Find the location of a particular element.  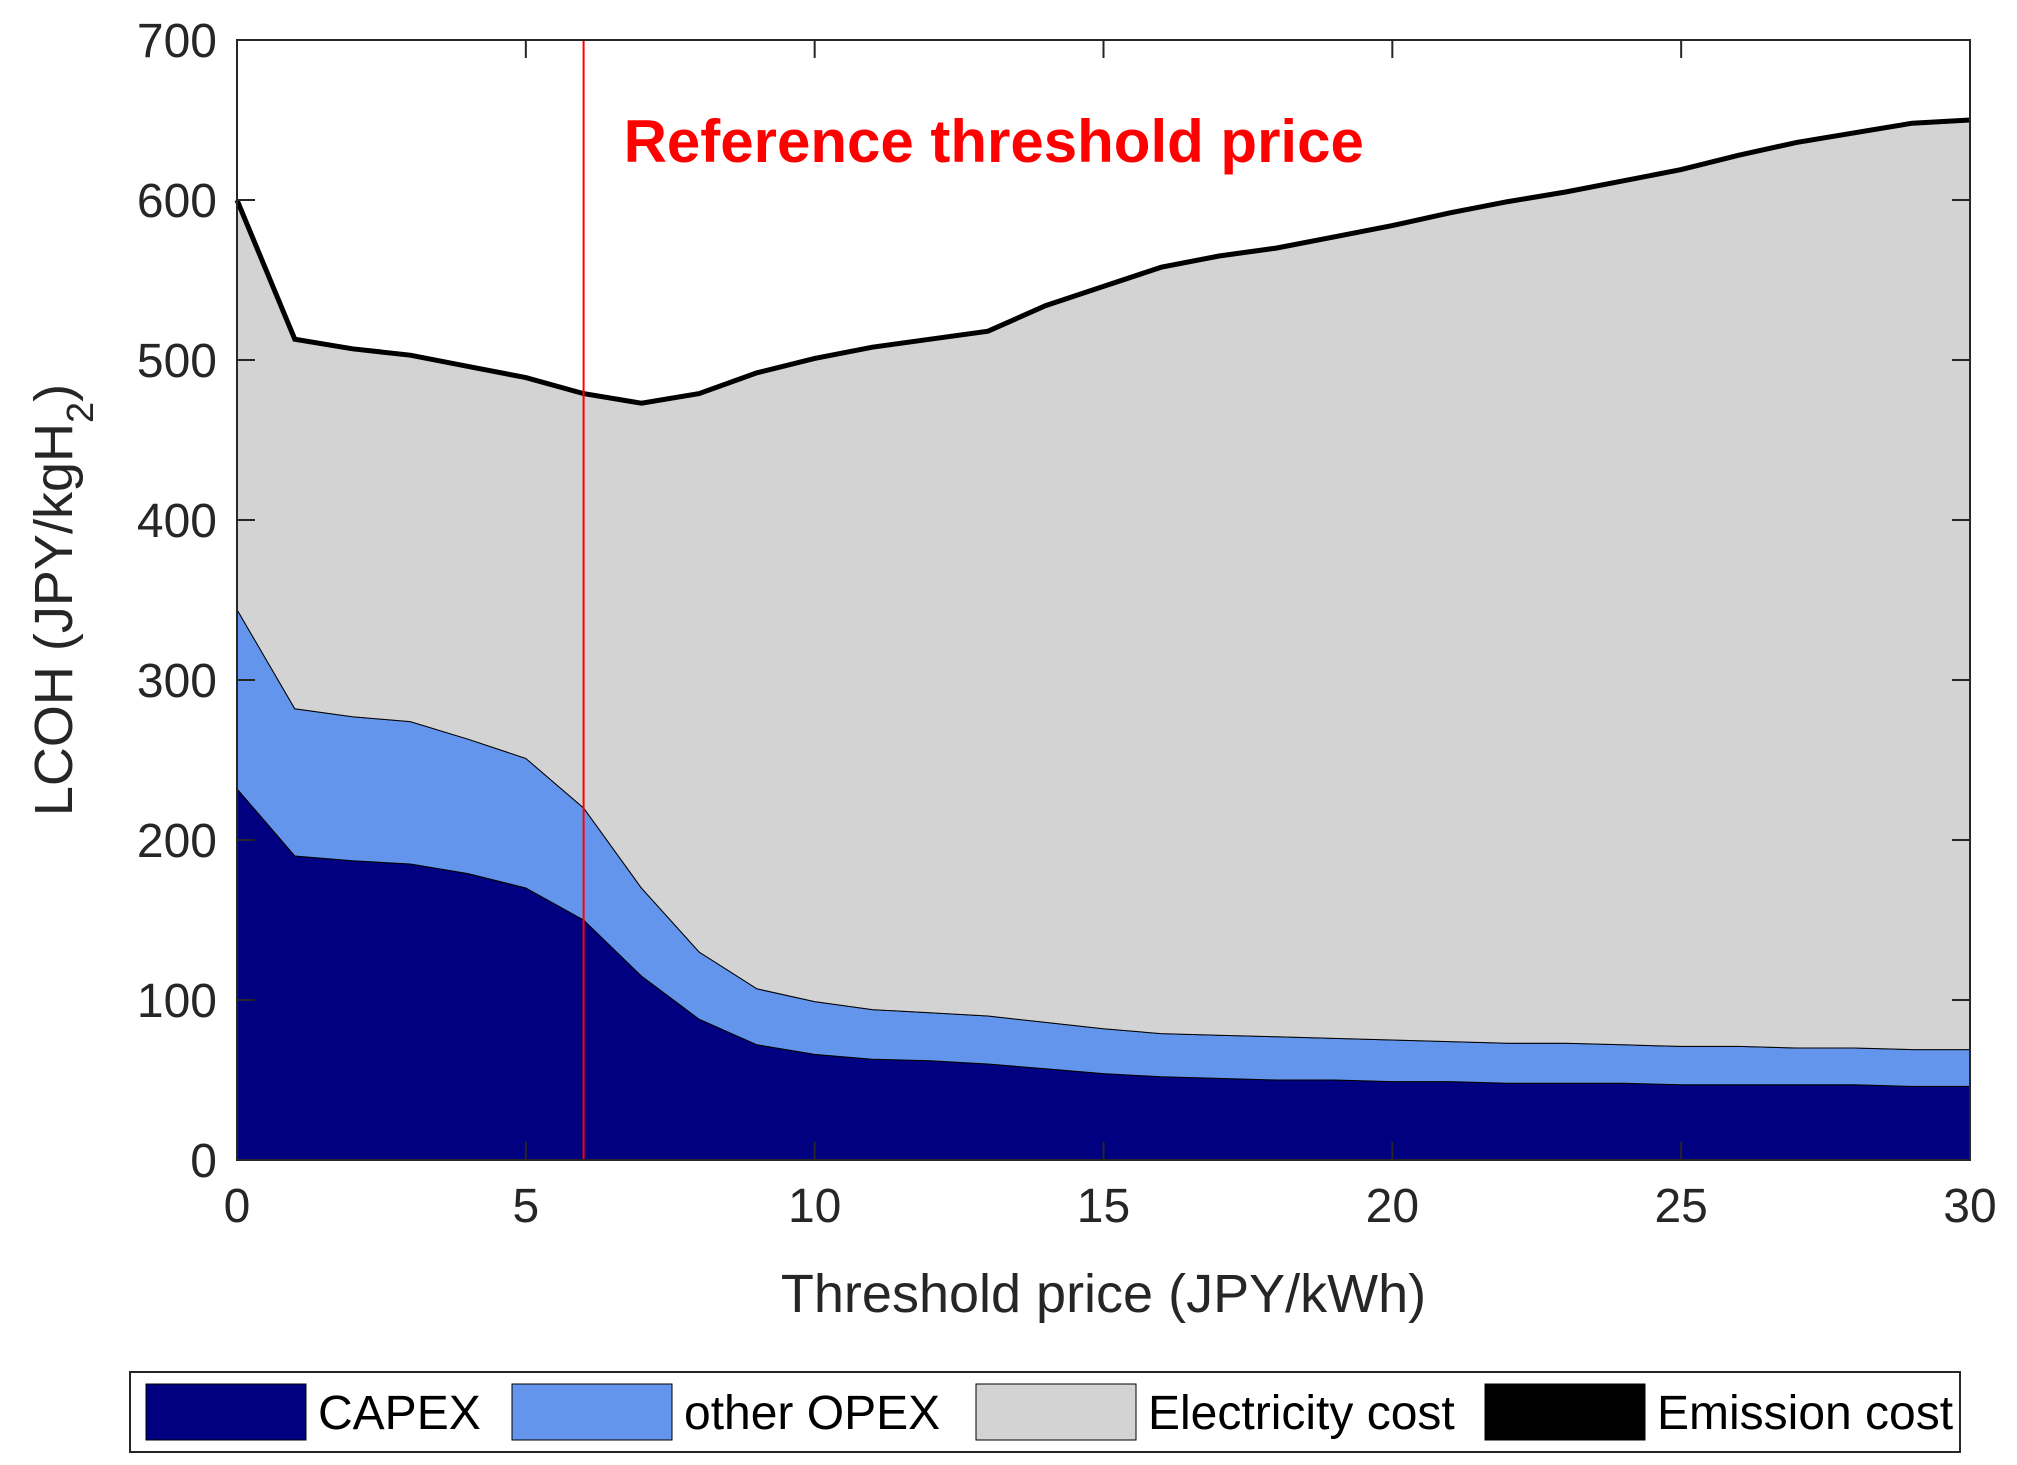

legend-swatch-emission-cost is located at coordinates (1565, 1412).